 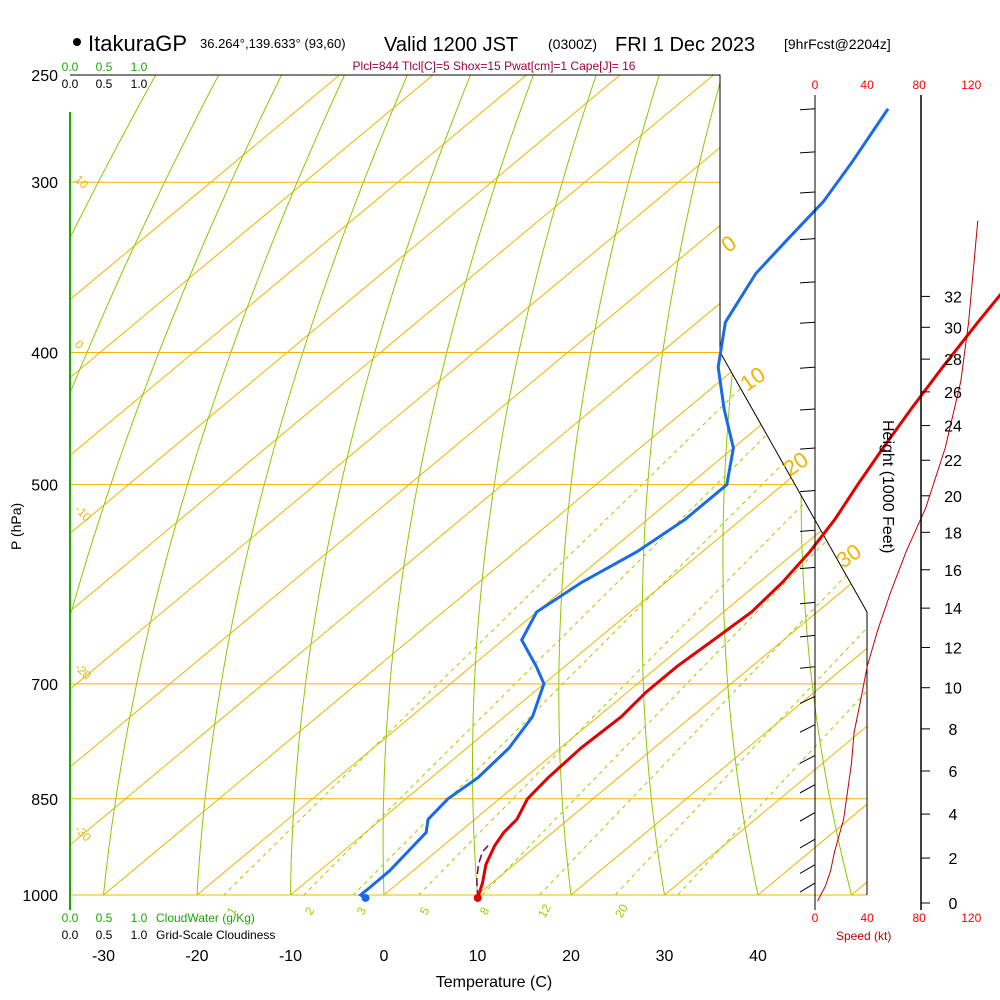 I want to click on station-coords: 36.264°,139.633° (93,60), so click(x=273, y=43).